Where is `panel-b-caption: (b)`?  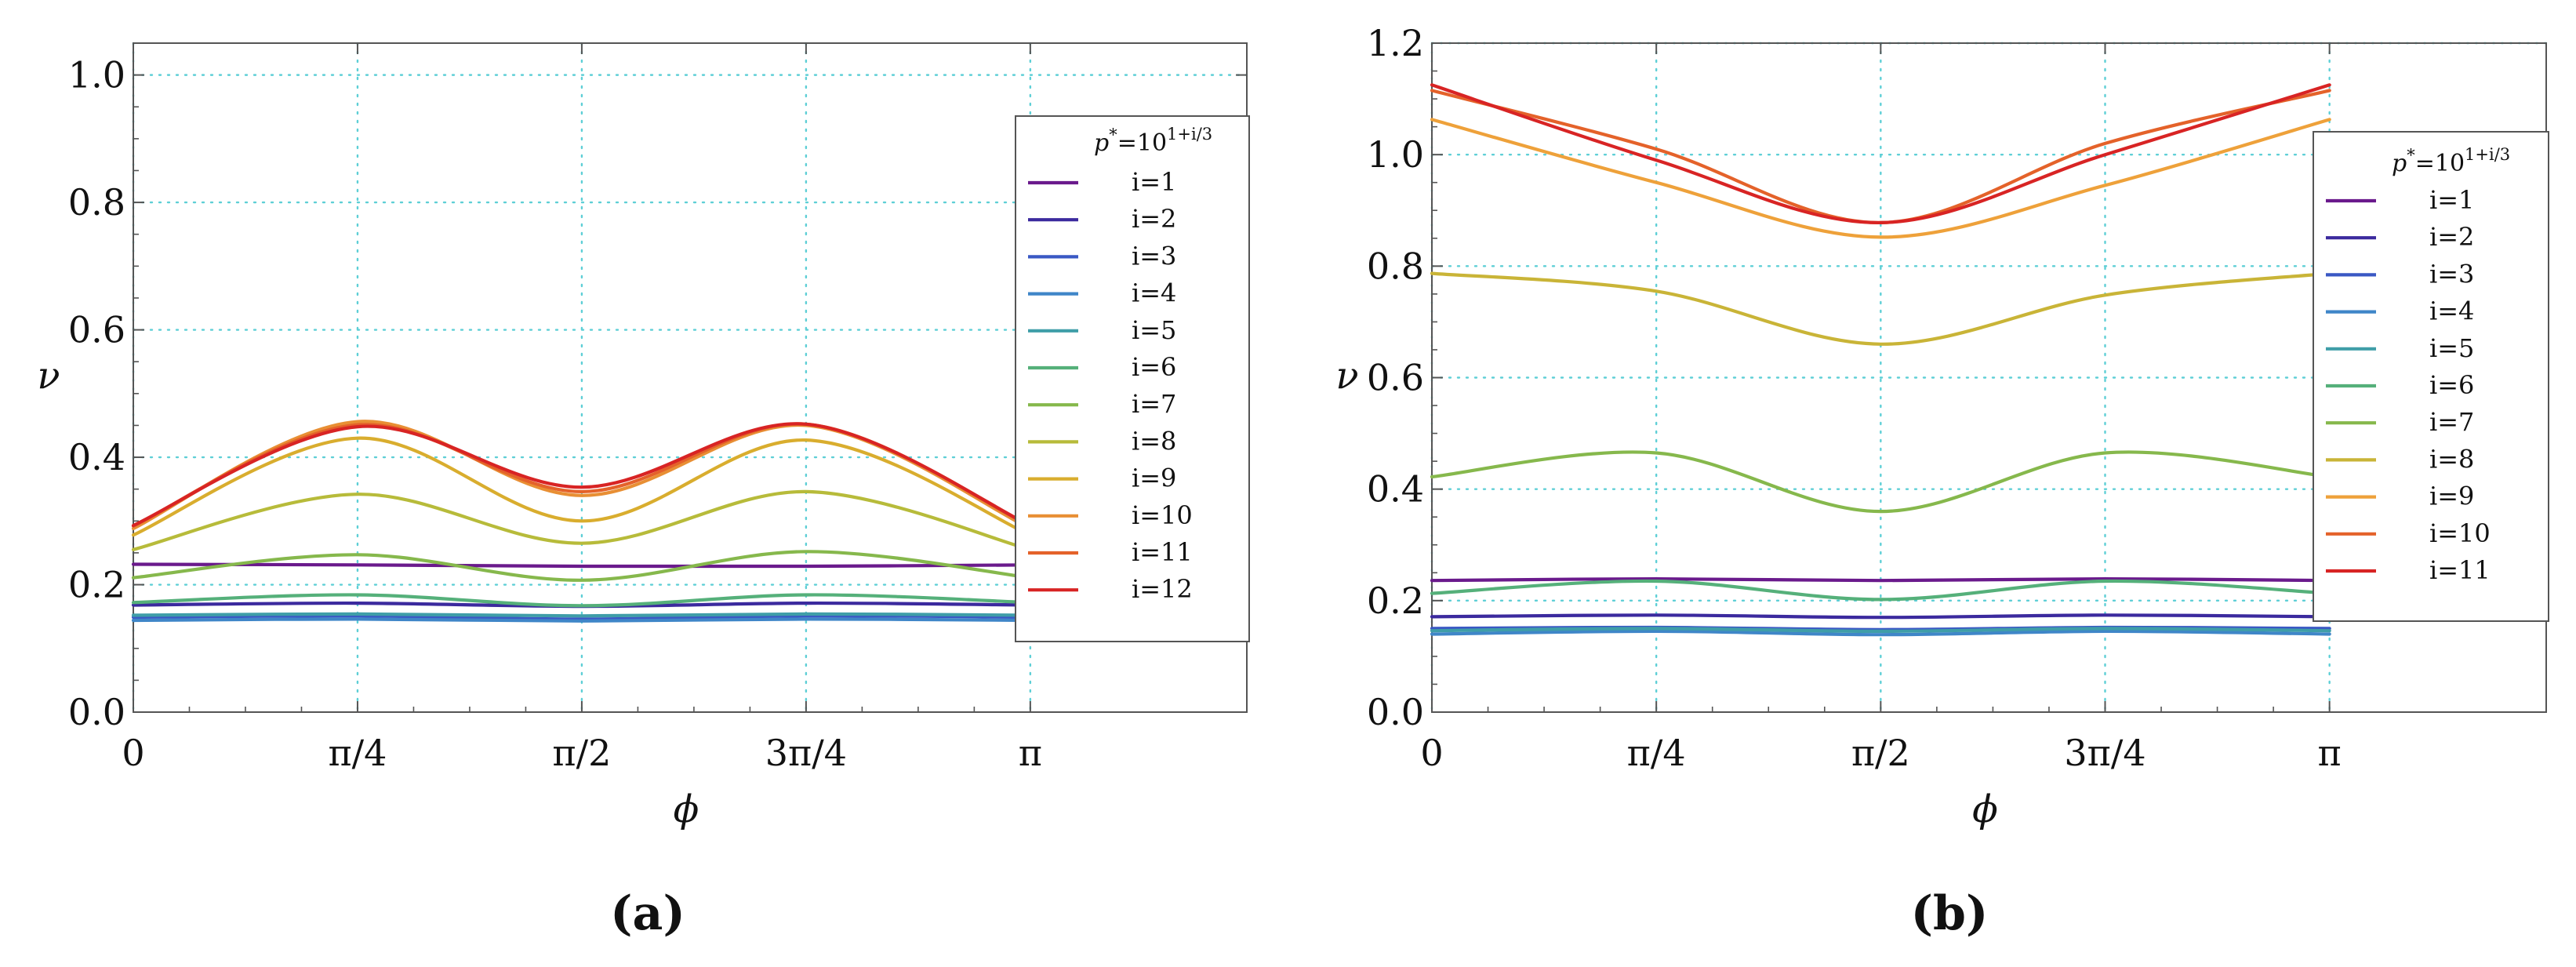 panel-b-caption: (b) is located at coordinates (1950, 913).